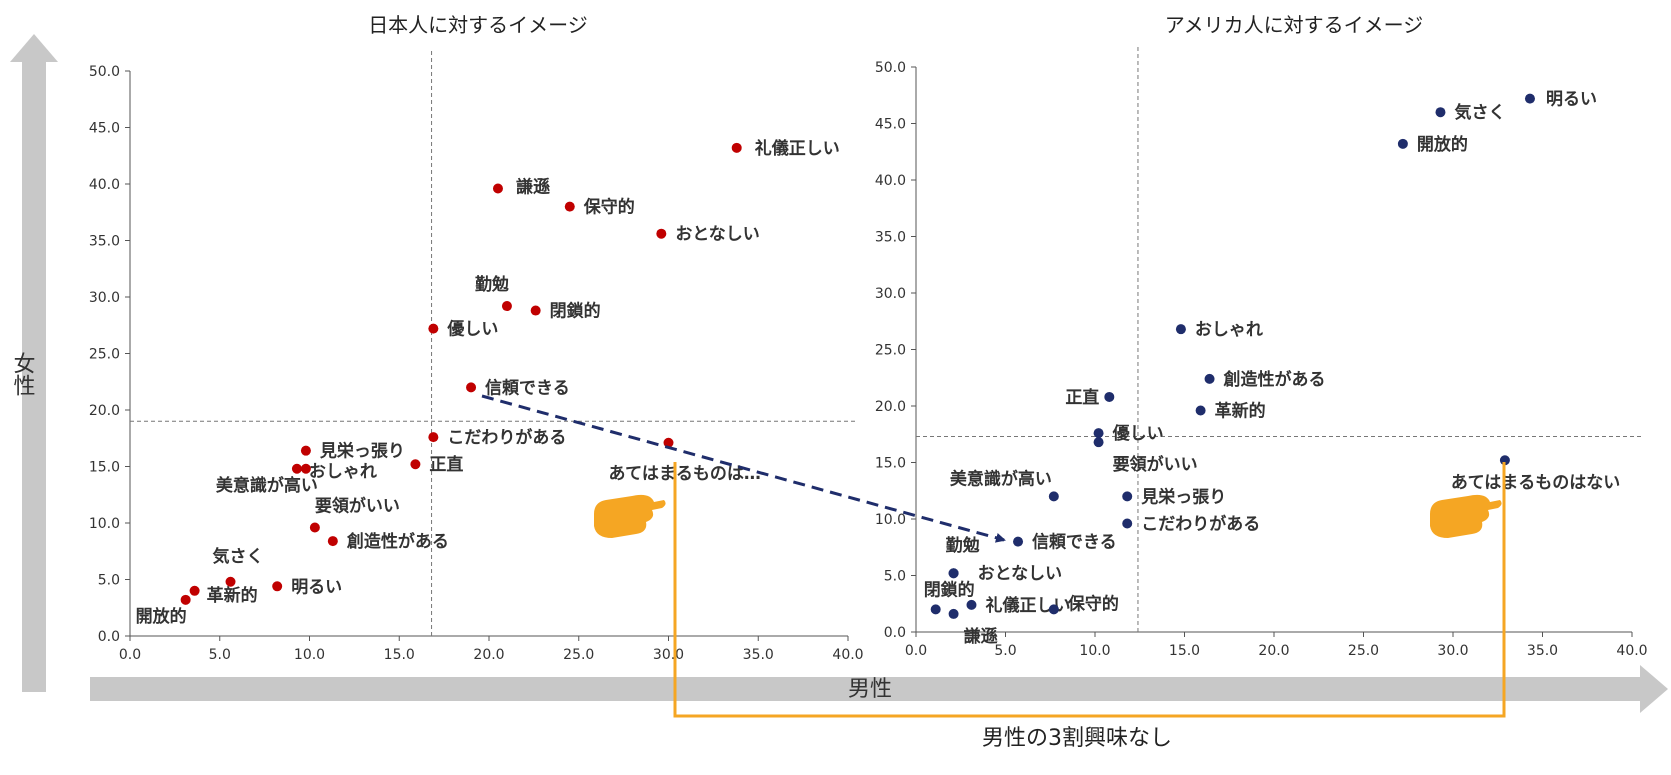 The image size is (1671, 775). I want to click on y-tick-label: 40.0, so click(104, 185).